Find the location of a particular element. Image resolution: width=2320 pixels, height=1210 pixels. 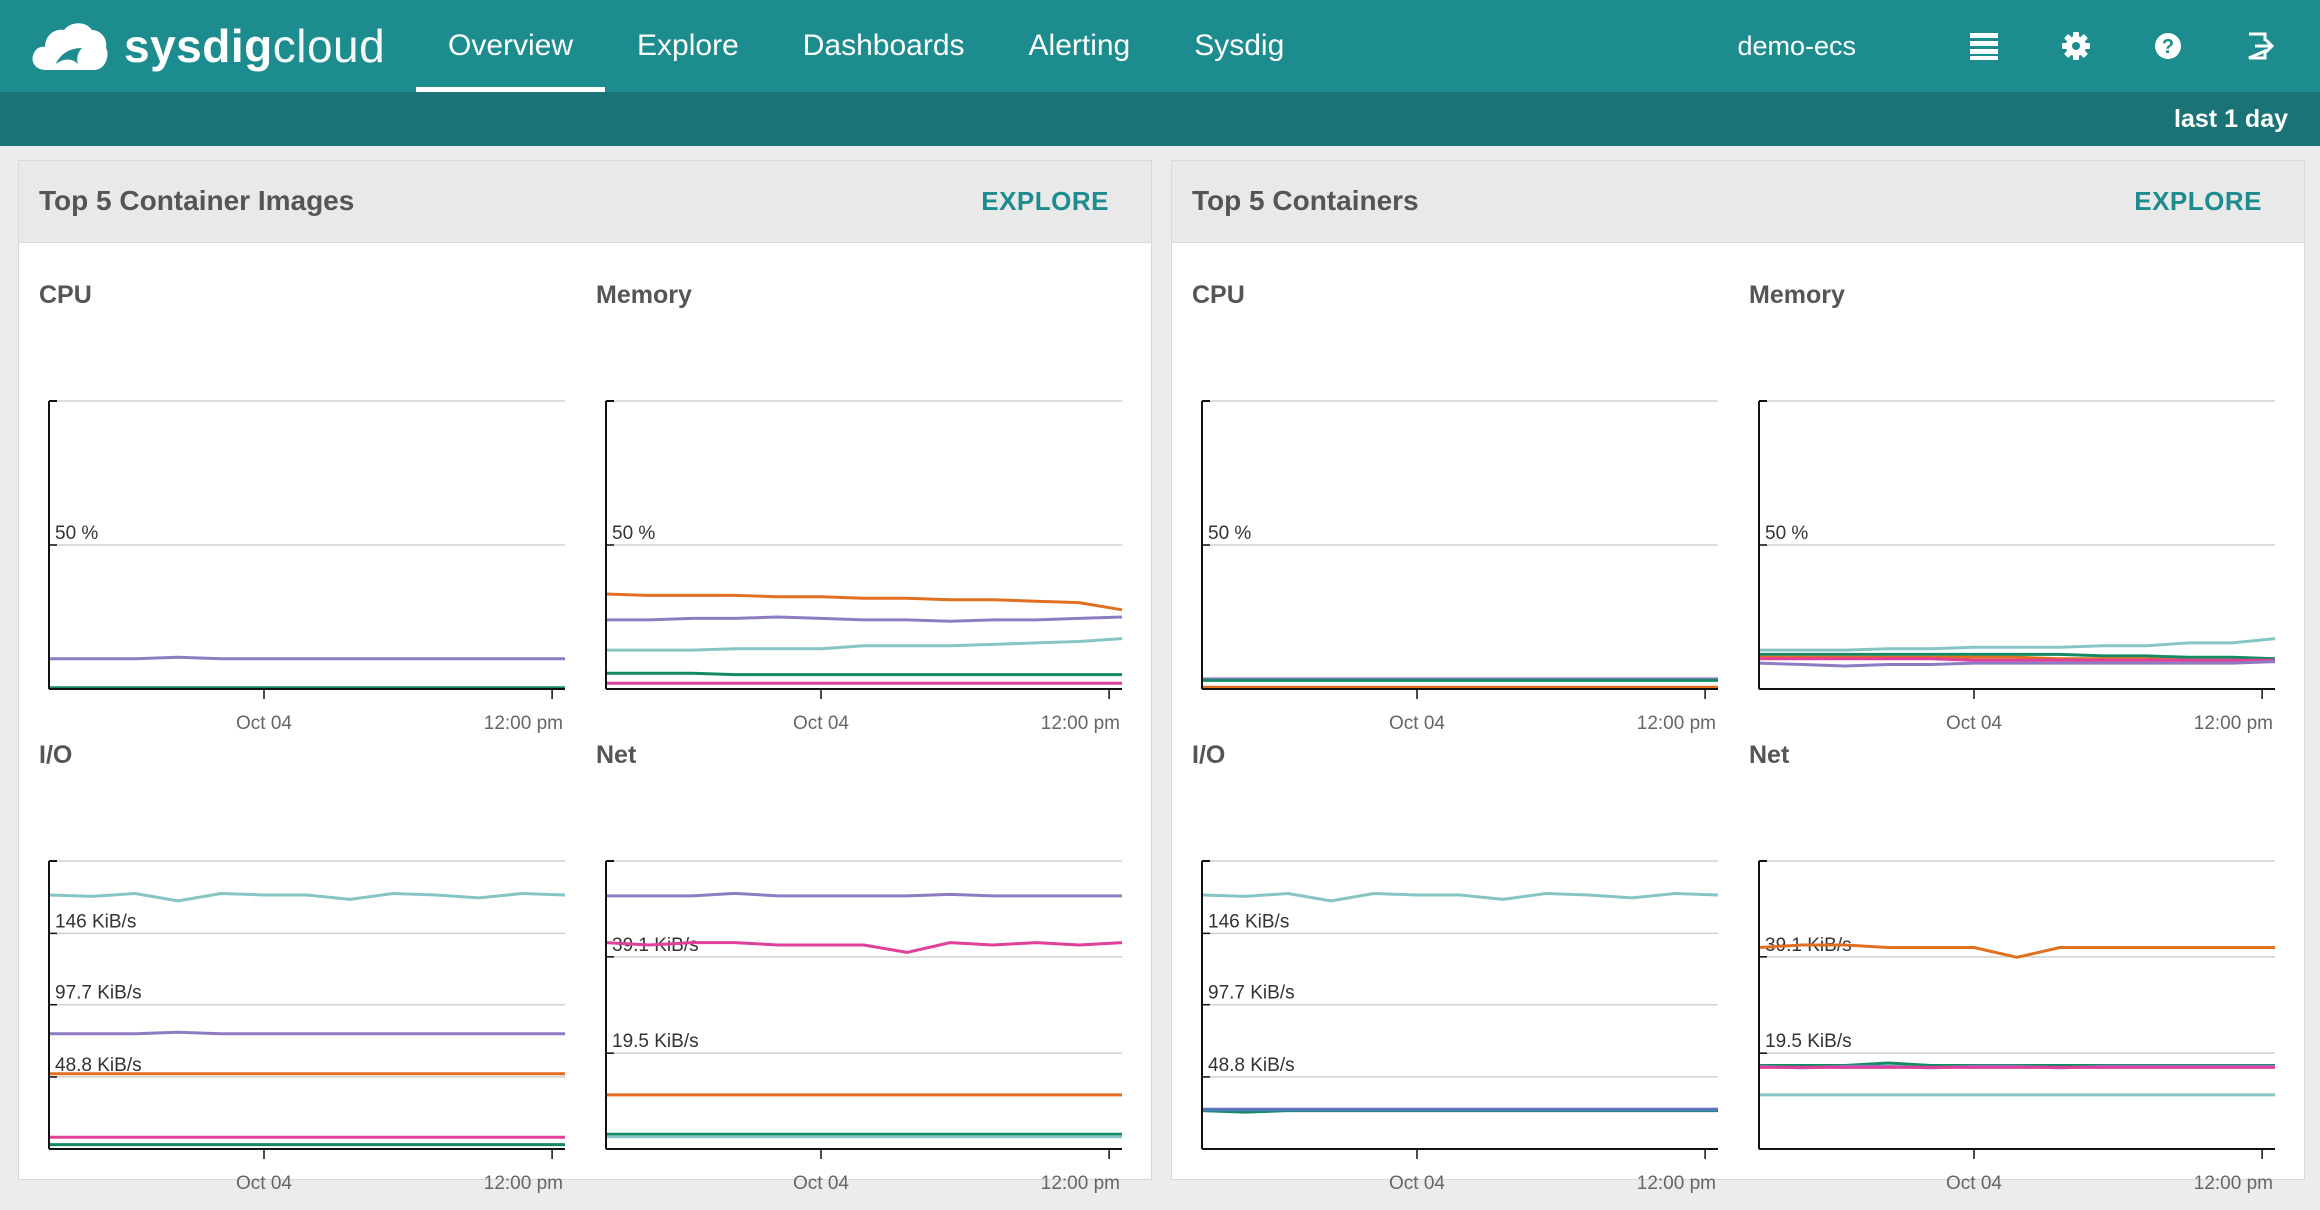

panel-header: Top 5 Containers EXPLORE is located at coordinates (1738, 202).